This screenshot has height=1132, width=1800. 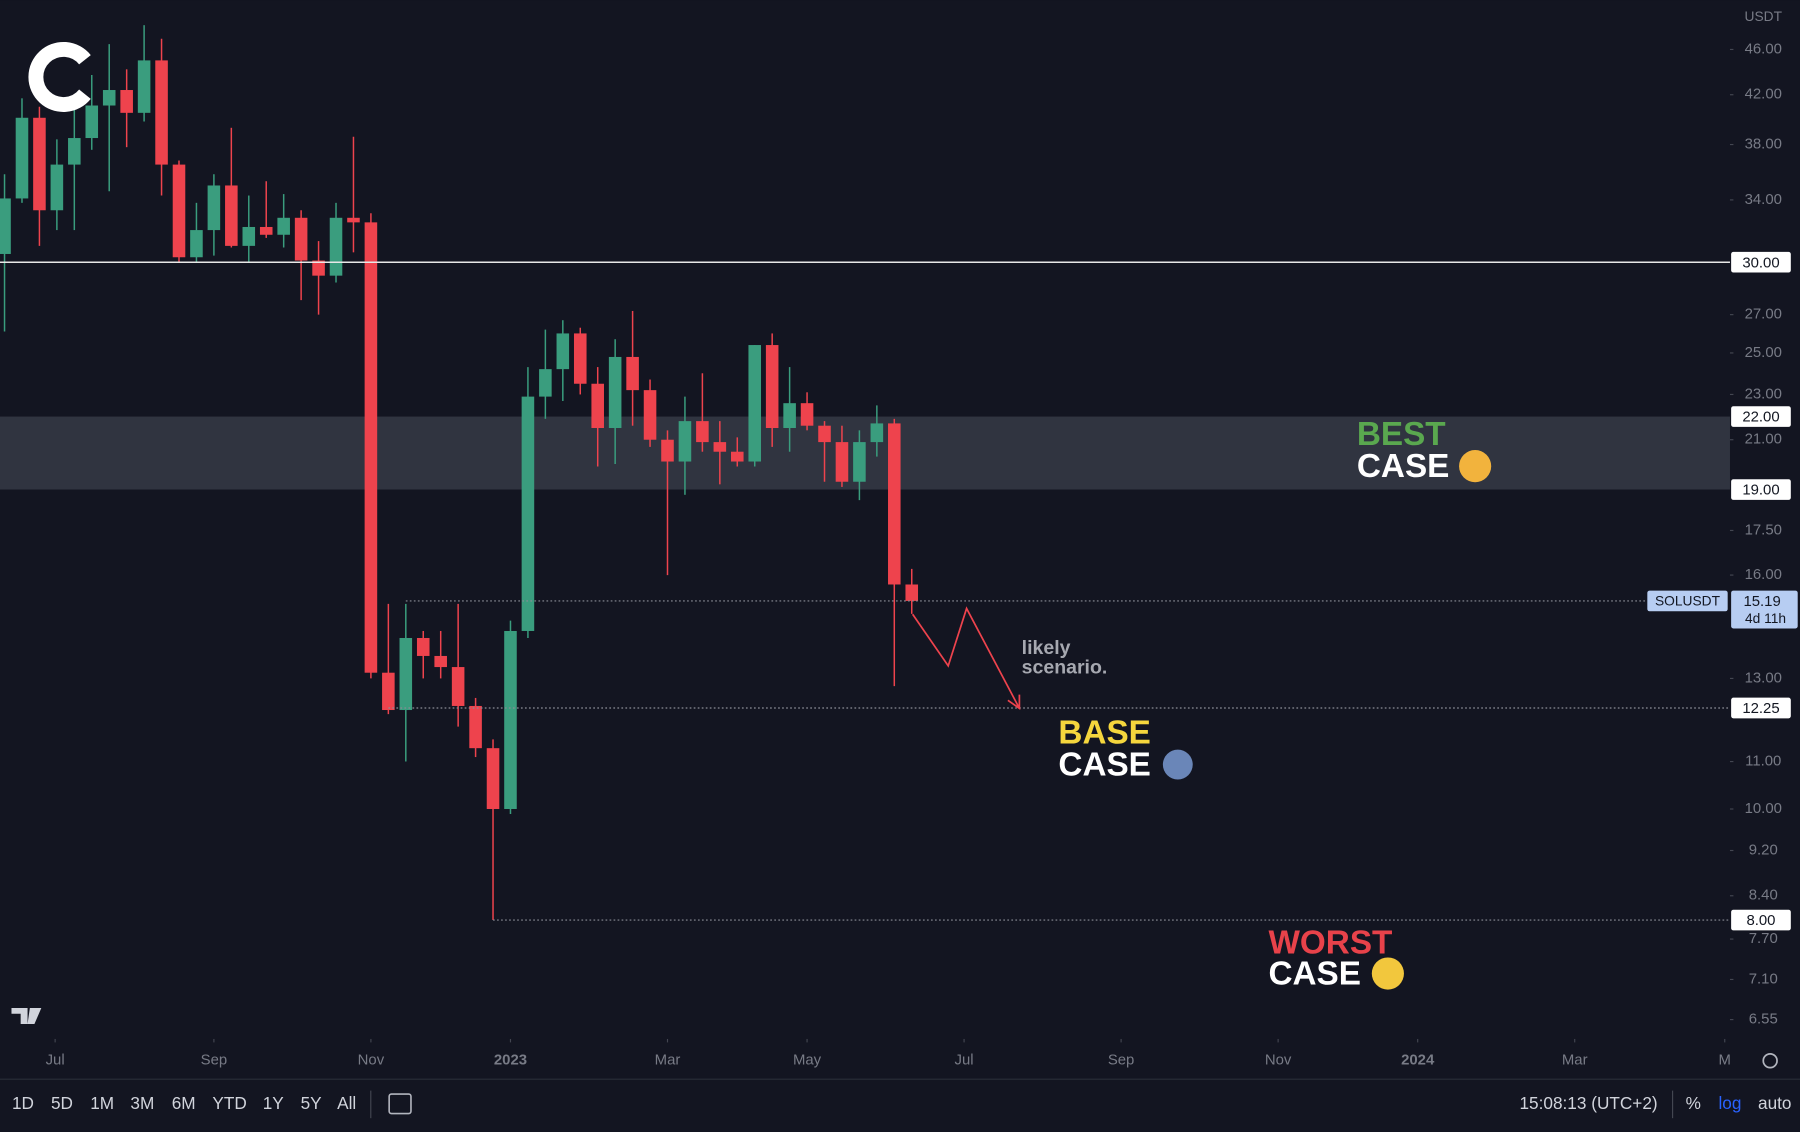 I want to click on symbol-label: SOLUSDT, so click(x=1688, y=601).